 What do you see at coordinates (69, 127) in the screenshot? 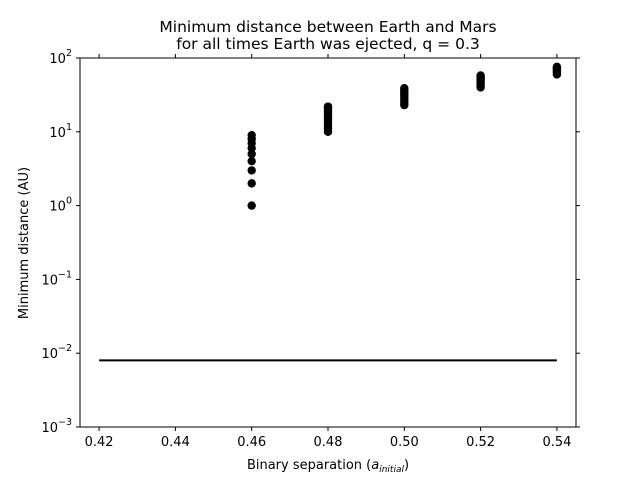
I see `y-tick-label-exponent: 1` at bounding box center [69, 127].